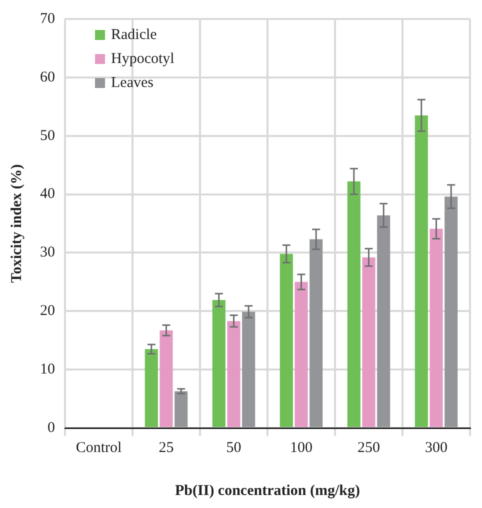 The image size is (482, 508). I want to click on x-tick-label: Control, so click(99, 448).